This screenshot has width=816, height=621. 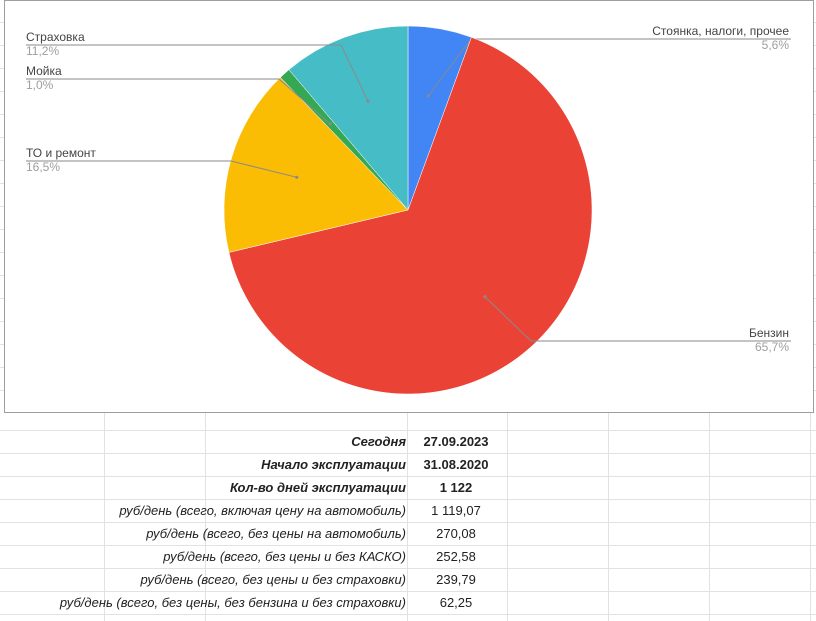 I want to click on slice-label: Страховка, so click(x=55, y=37).